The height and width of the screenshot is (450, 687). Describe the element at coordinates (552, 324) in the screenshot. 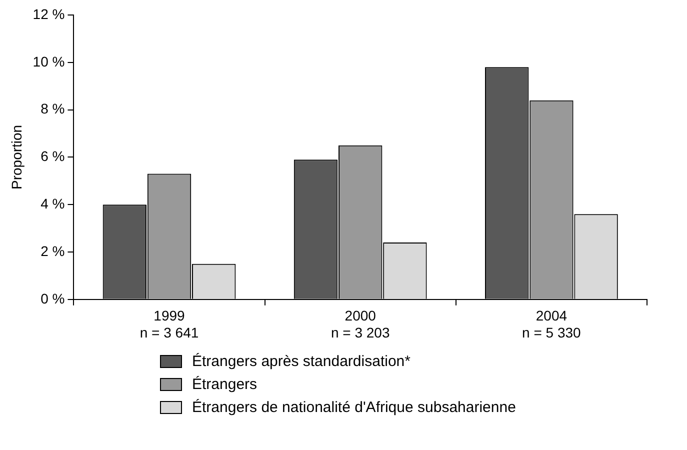

I see `x-tick-label: 2004 n = 5 330` at that location.